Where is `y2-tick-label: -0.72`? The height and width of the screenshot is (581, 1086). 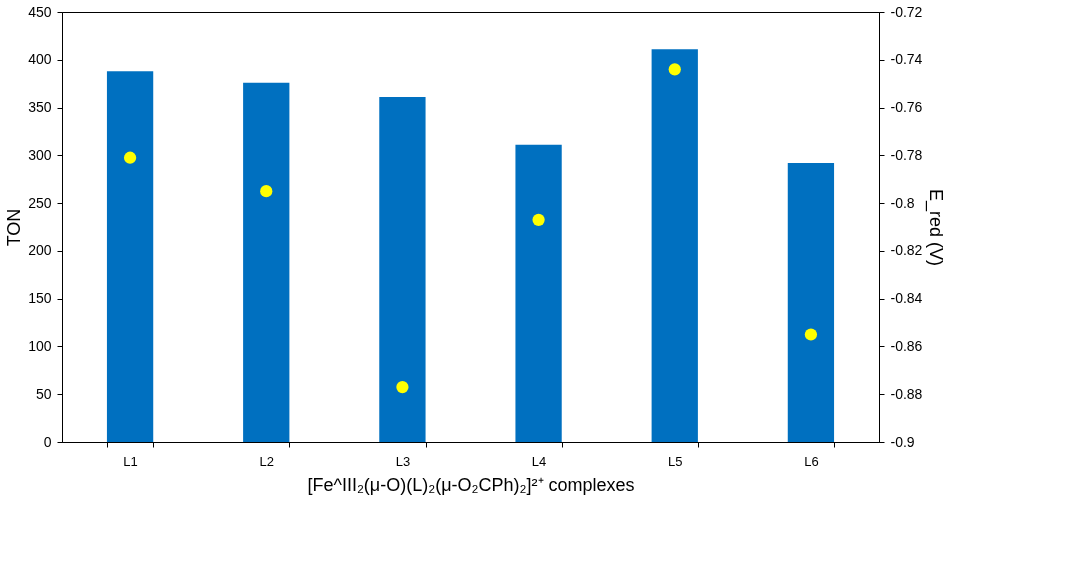
y2-tick-label: -0.72 is located at coordinates (906, 11).